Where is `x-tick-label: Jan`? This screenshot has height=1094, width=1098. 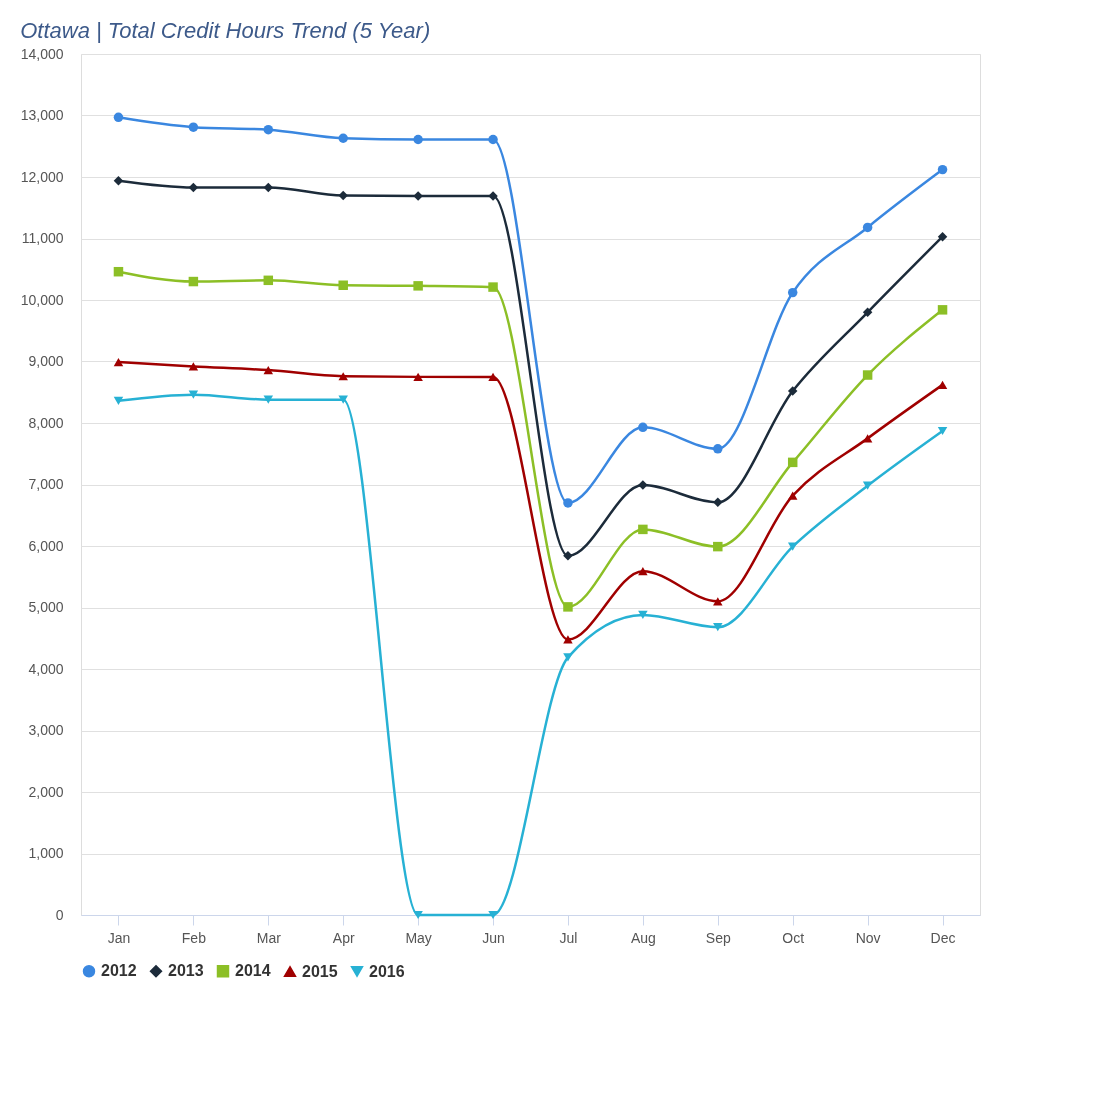
x-tick-label: Jan is located at coordinates (119, 937).